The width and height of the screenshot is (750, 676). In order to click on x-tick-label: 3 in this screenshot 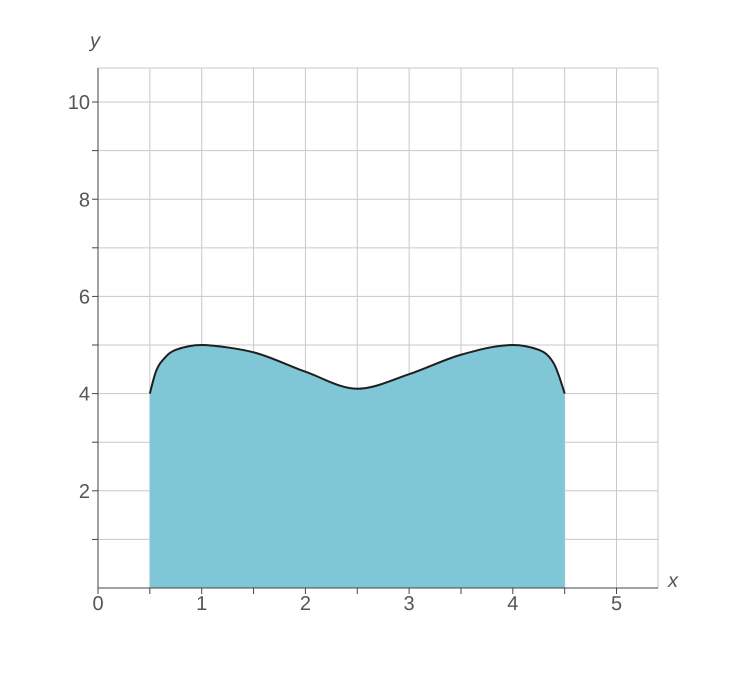, I will do `click(409, 604)`.